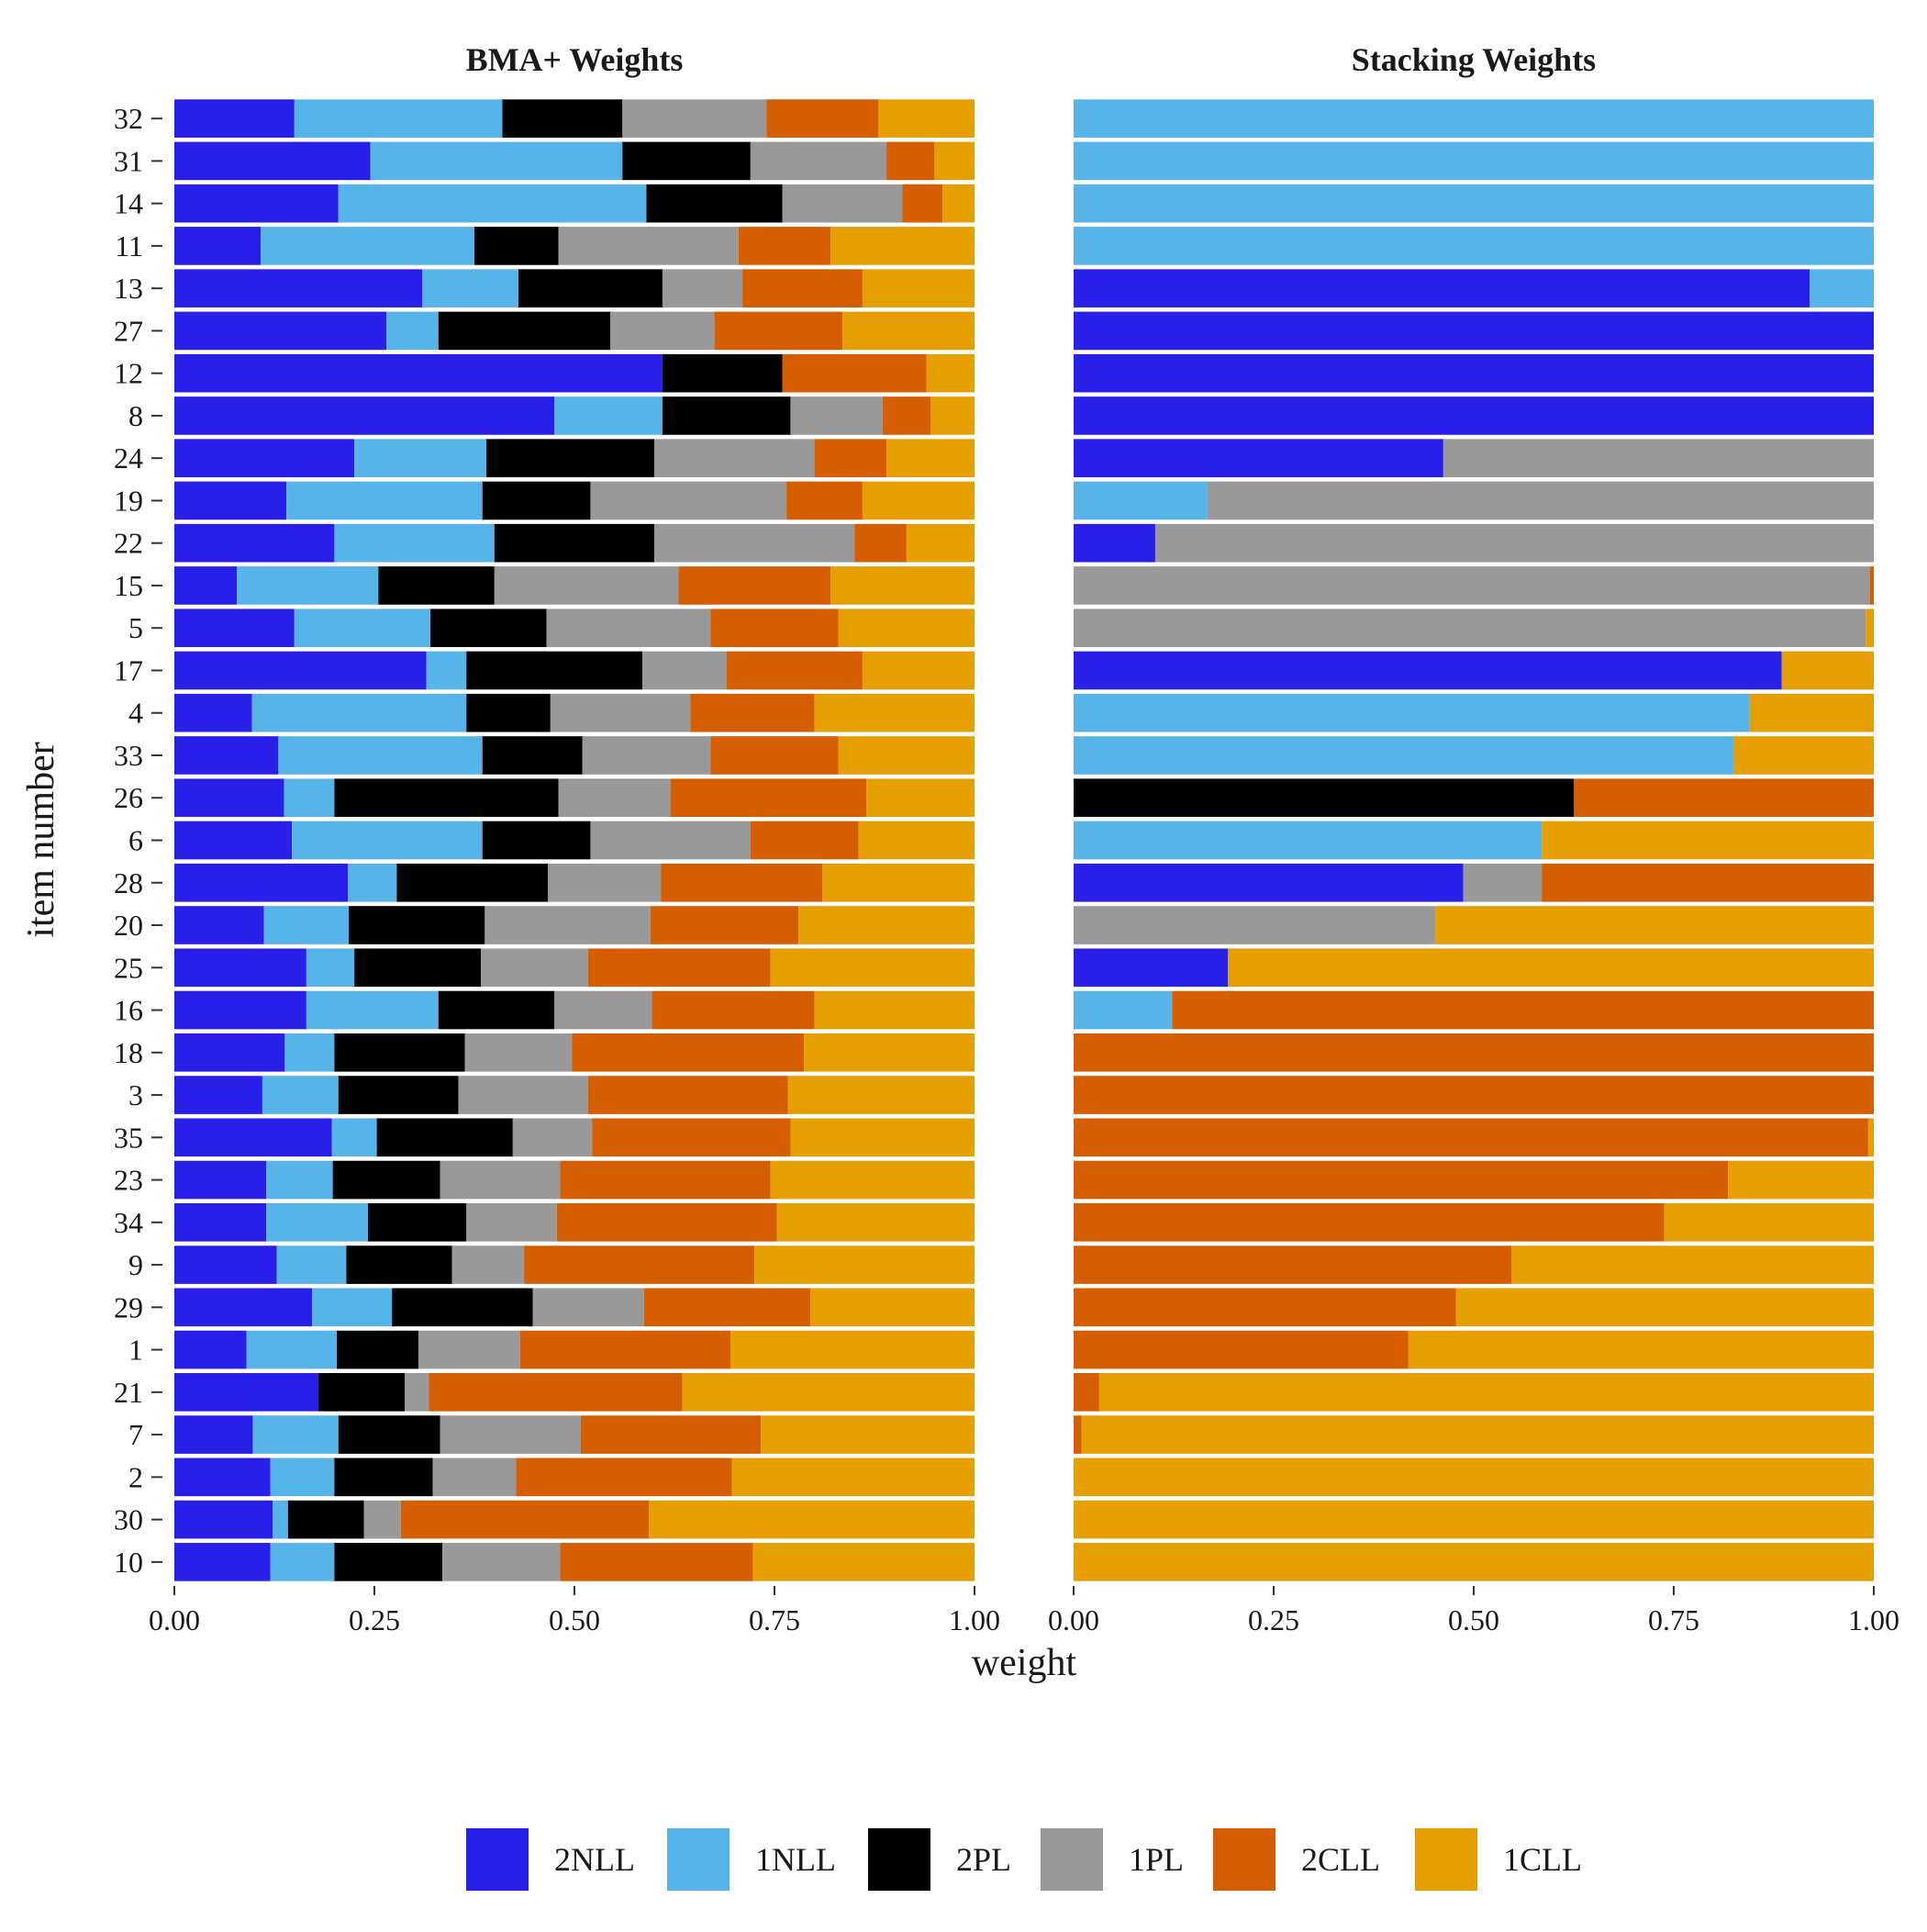 The image size is (1927, 1932). I want to click on y-tick-label: 13, so click(128, 288).